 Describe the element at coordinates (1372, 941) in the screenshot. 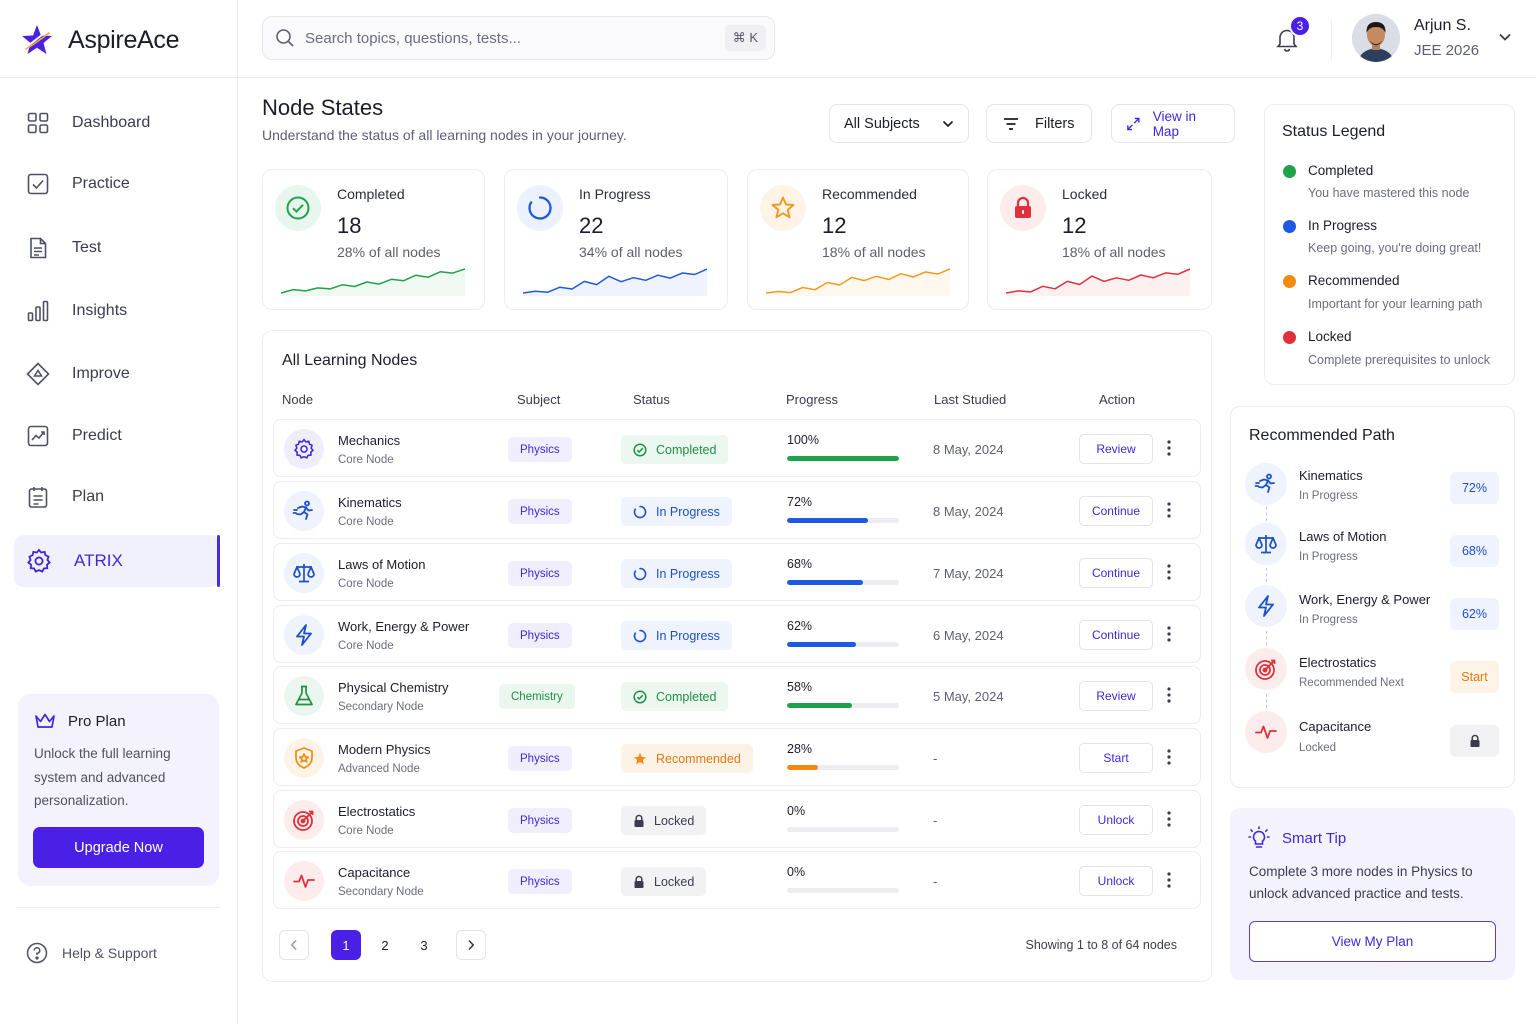

I see `view-my-plan-button: View My Plan` at that location.